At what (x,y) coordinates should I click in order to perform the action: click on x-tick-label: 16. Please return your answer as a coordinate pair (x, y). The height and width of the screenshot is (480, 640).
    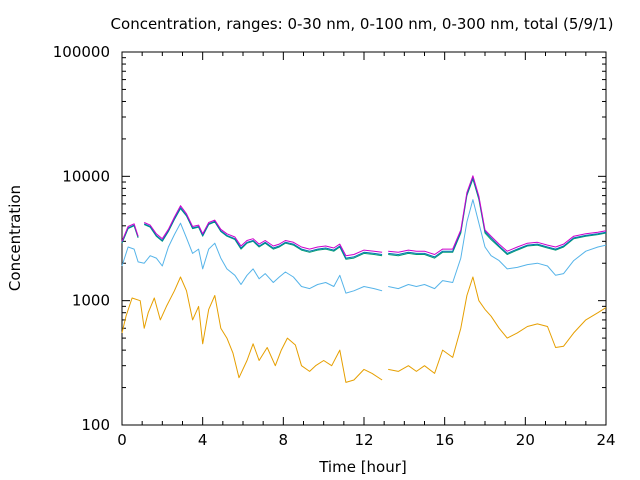
    Looking at the image, I should click on (444, 440).